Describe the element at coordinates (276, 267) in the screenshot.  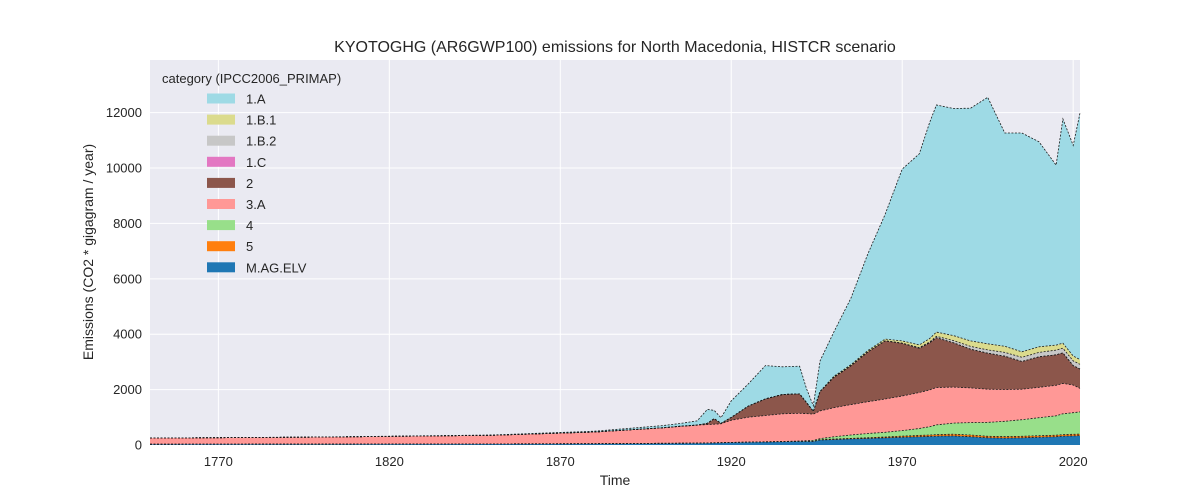
I see `legend-label-m-ag-elv: M.AG.ELV` at that location.